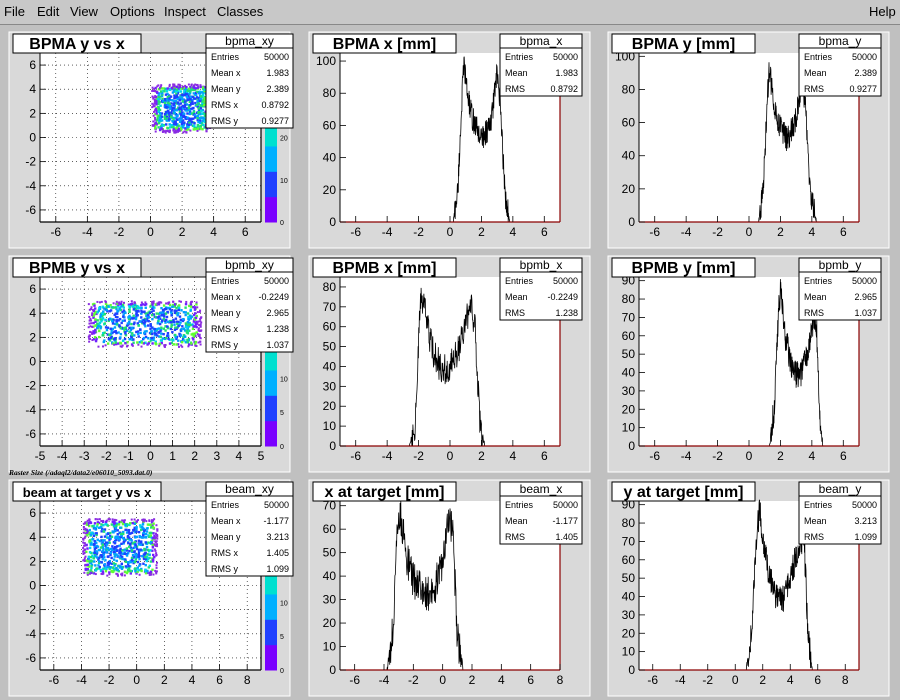 This screenshot has width=900, height=700. I want to click on y-tick-label: 60, so click(330, 529).